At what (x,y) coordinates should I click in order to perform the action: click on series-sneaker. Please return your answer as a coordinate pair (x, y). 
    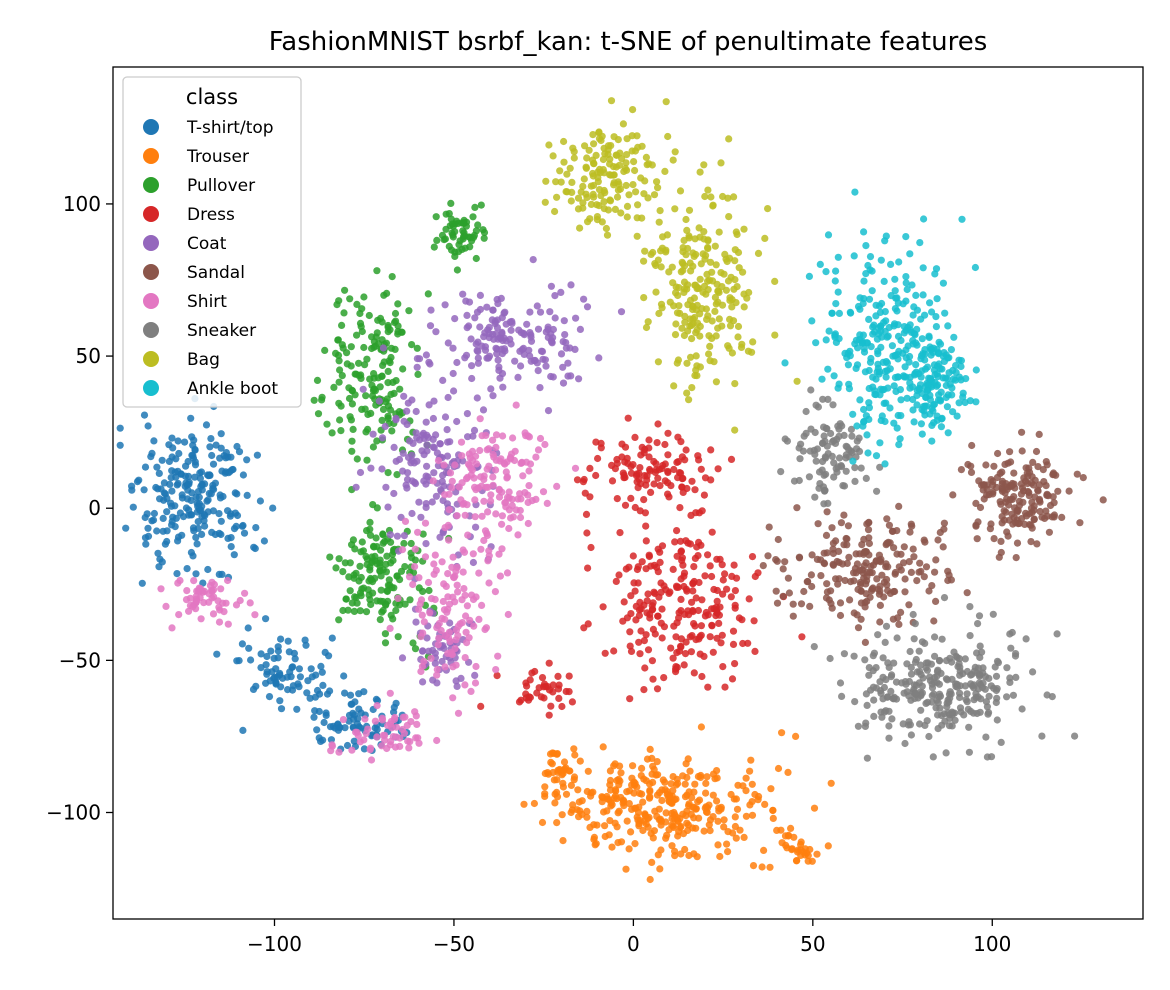
    Looking at the image, I should click on (928, 574).